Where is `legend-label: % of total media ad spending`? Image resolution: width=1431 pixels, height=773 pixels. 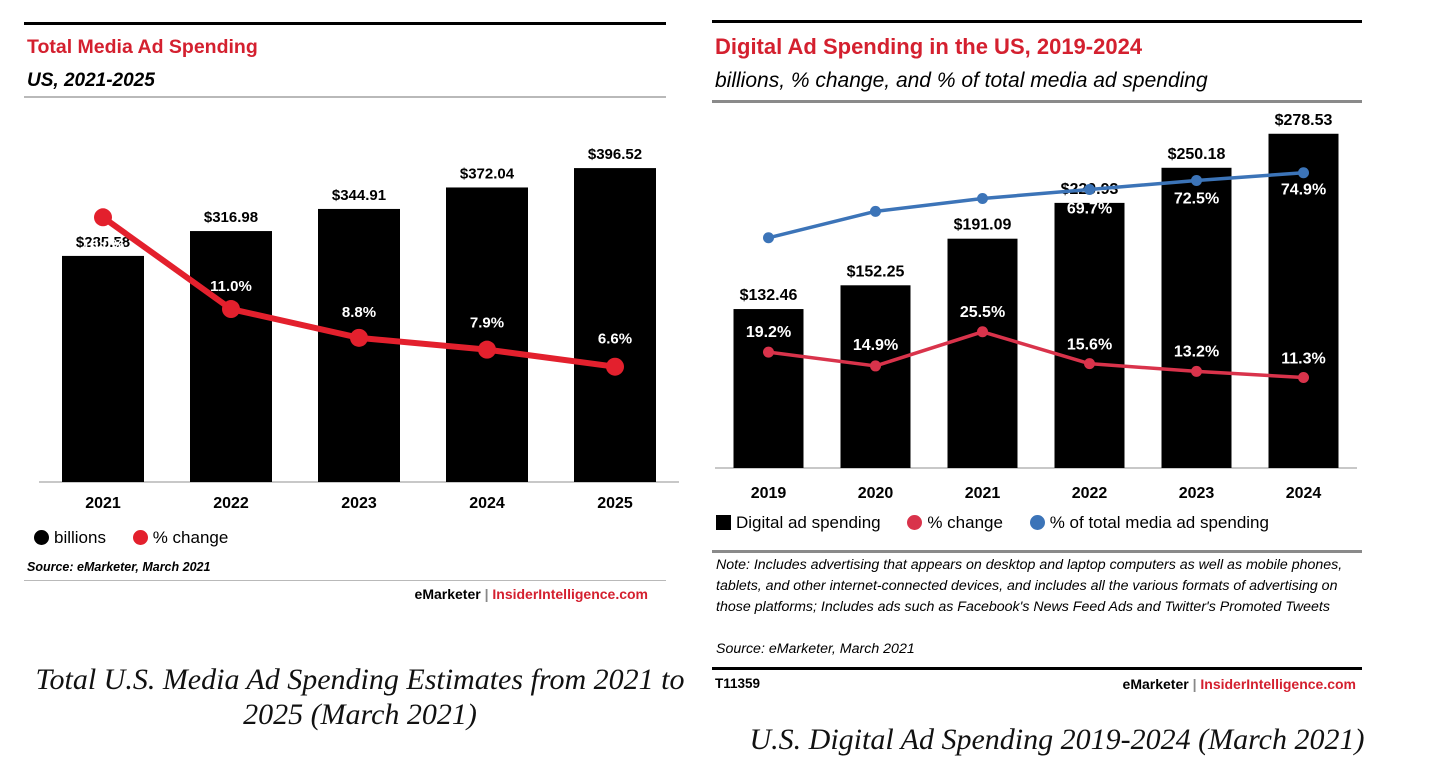
legend-label: % of total media ad spending is located at coordinates (1159, 522).